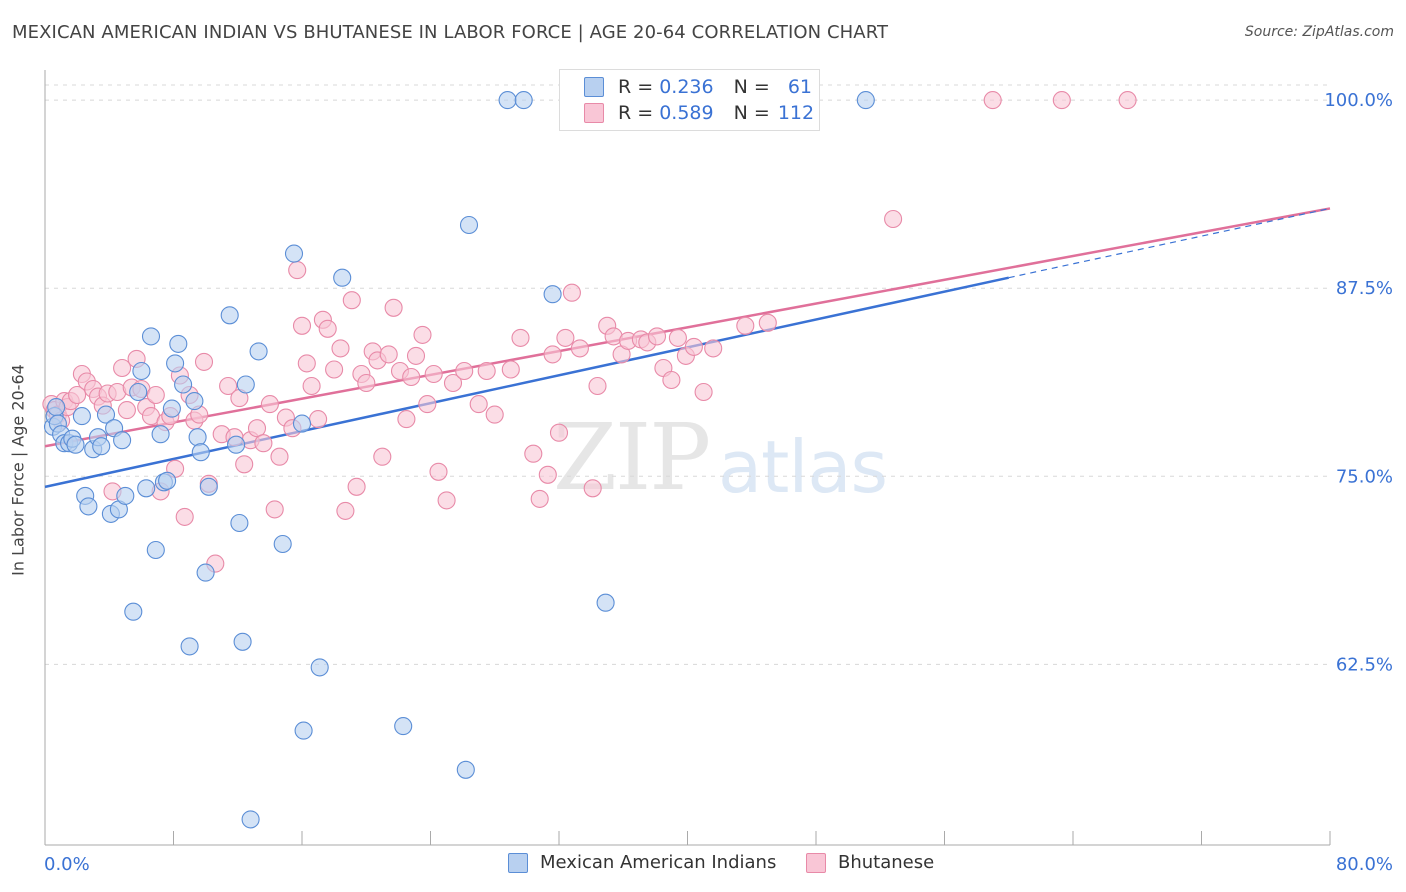 This screenshot has height=892, width=1406. I want to click on n-label: N =, so click(751, 113).